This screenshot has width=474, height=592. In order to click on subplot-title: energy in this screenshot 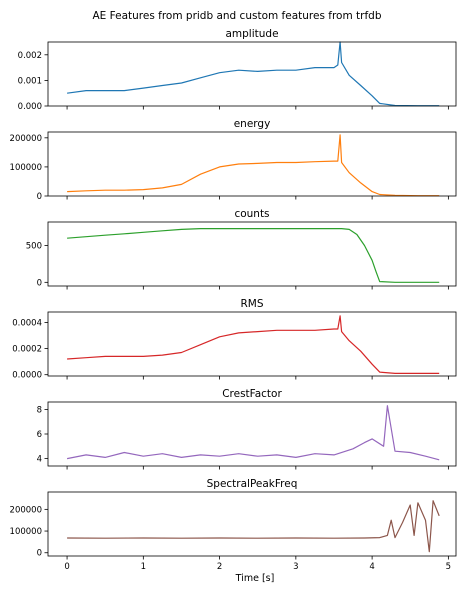, I will do `click(252, 124)`.